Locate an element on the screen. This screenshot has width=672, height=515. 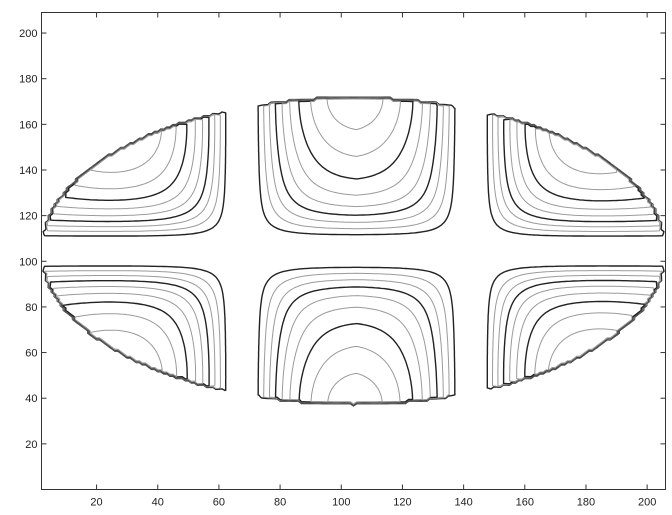
y-tick-label: 100 is located at coordinates (28, 262).